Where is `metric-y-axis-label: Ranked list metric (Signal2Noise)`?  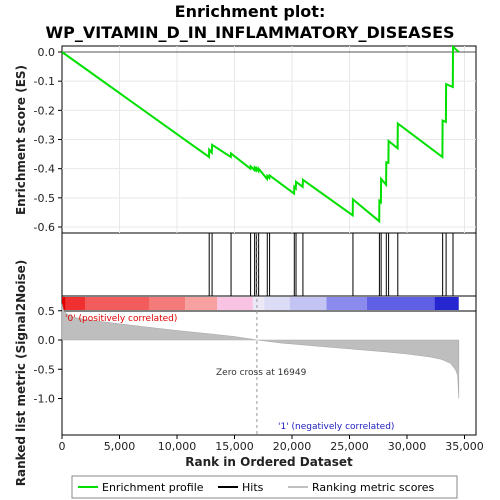
metric-y-axis-label: Ranked list metric (Signal2Noise) is located at coordinates (21, 373).